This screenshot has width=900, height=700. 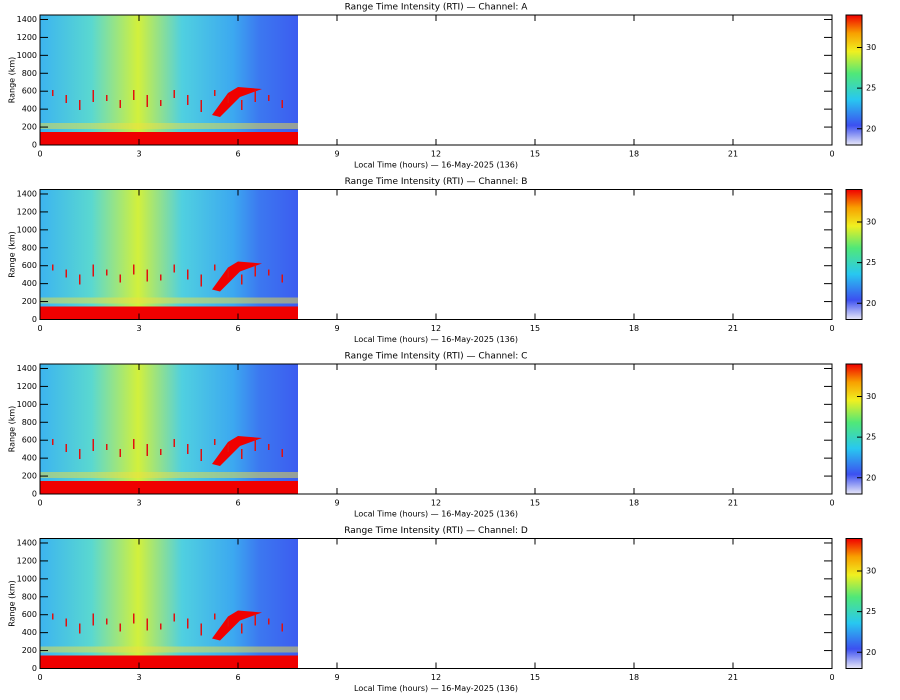 I want to click on panel-title: Range Time Intensity (RTI) — Channel: D, so click(x=436, y=531).